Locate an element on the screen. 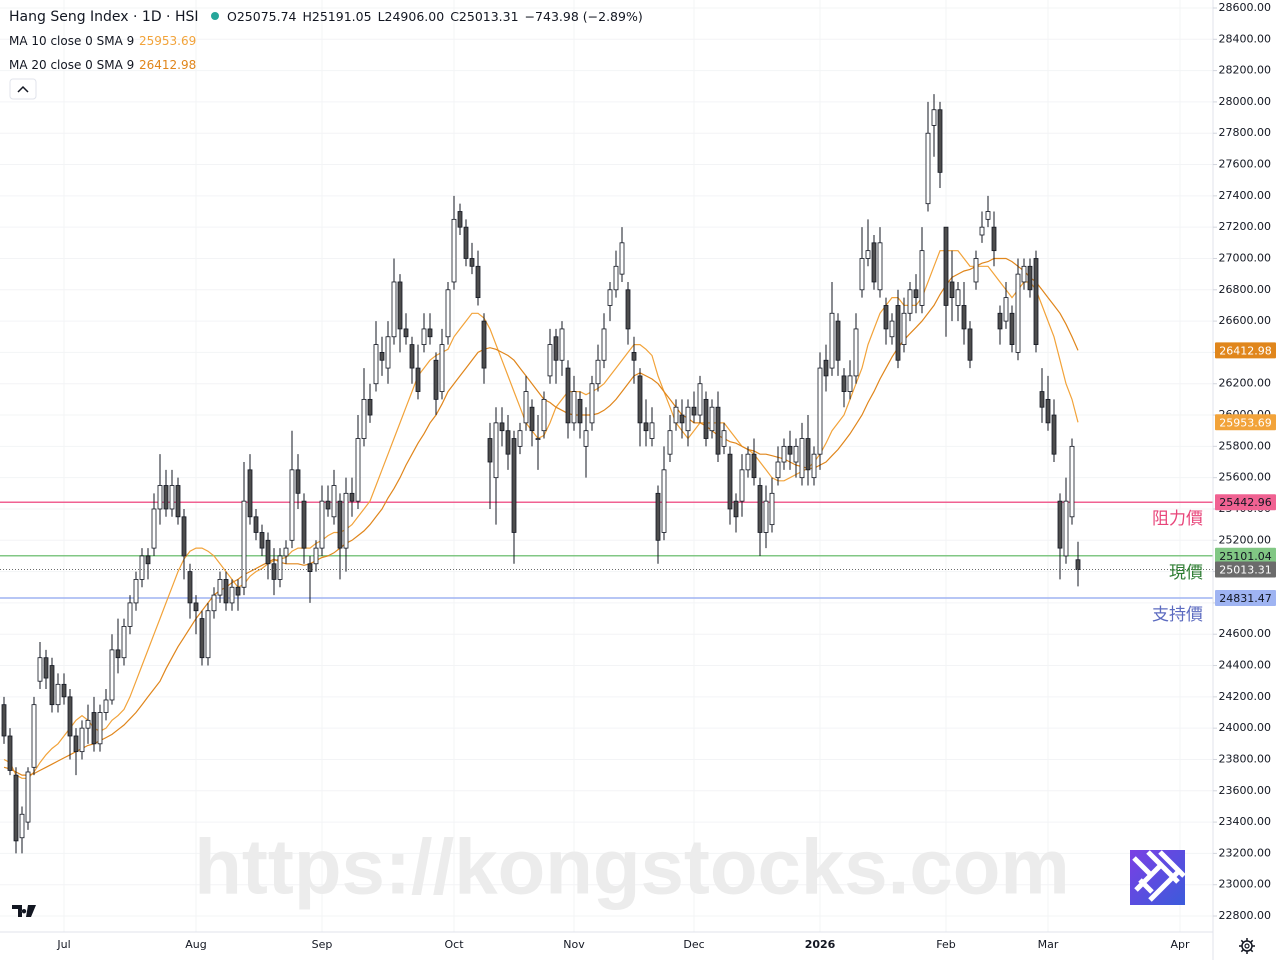 The image size is (1280, 960). price-tag is located at coordinates (1245, 569).